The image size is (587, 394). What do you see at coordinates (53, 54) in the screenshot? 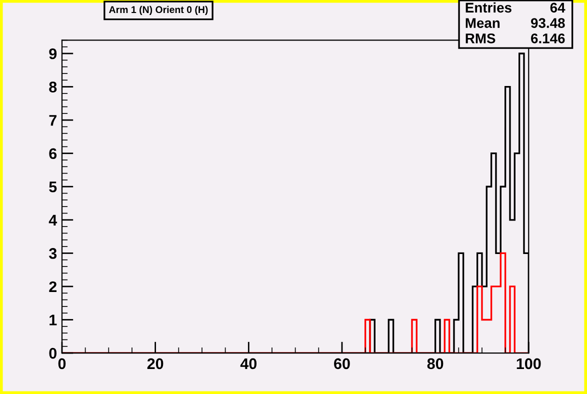
I see `y-tick-label: 9` at bounding box center [53, 54].